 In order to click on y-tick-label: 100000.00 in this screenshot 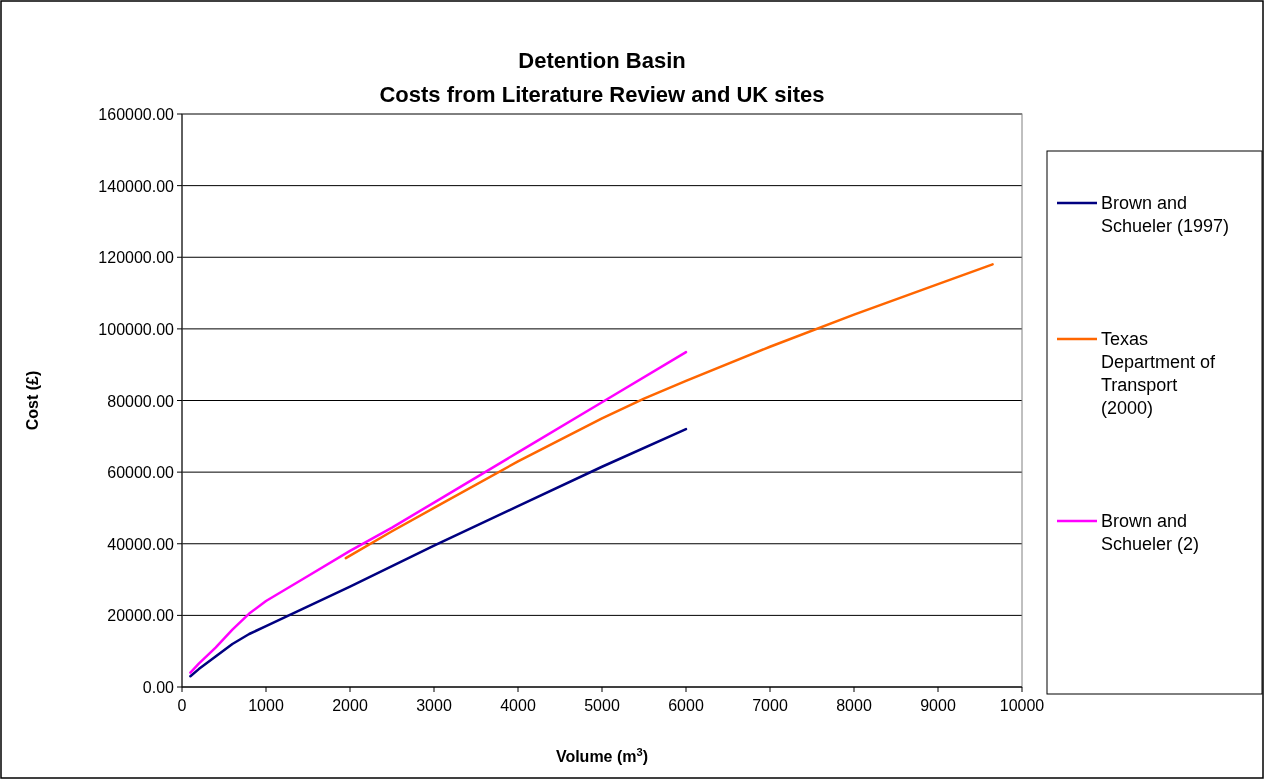, I will do `click(136, 329)`.